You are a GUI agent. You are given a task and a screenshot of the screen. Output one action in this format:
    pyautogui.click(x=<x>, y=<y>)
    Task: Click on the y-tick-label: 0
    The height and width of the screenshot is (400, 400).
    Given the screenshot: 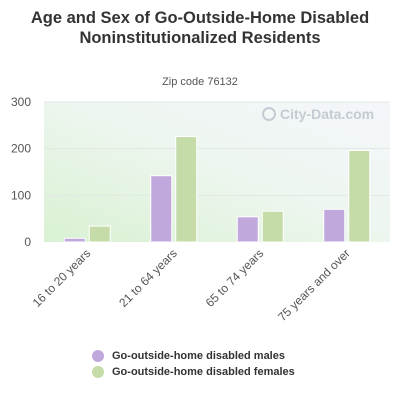 What is the action you would take?
    pyautogui.click(x=27, y=242)
    